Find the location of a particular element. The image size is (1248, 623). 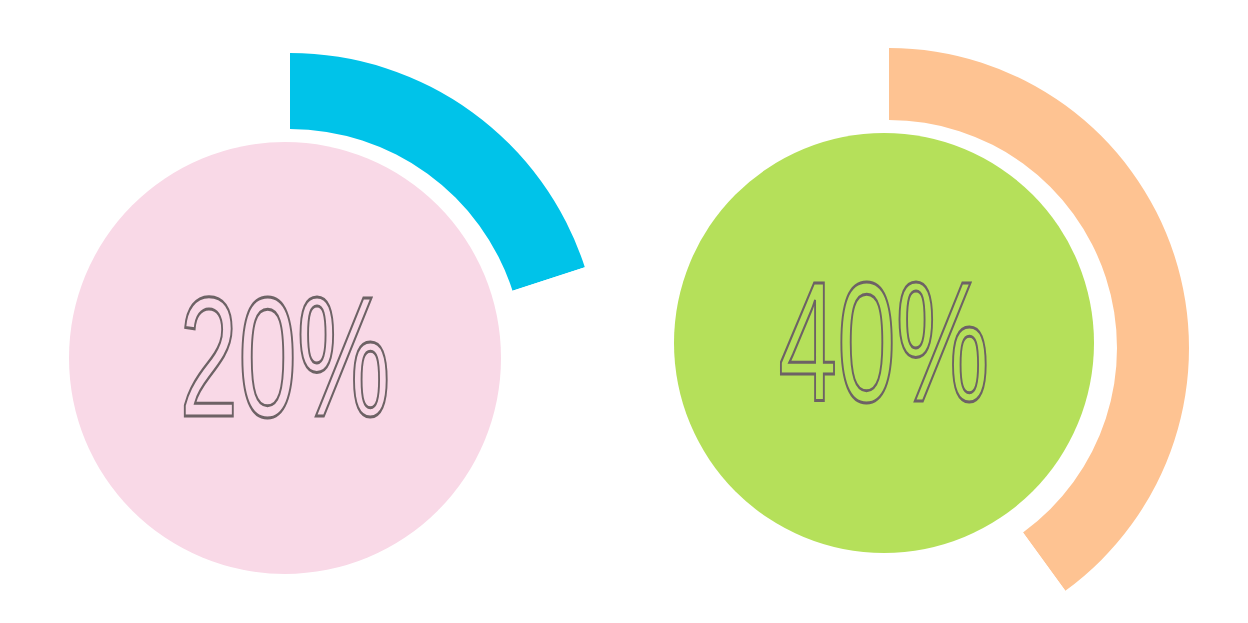

text: 40% is located at coordinates (884, 342).